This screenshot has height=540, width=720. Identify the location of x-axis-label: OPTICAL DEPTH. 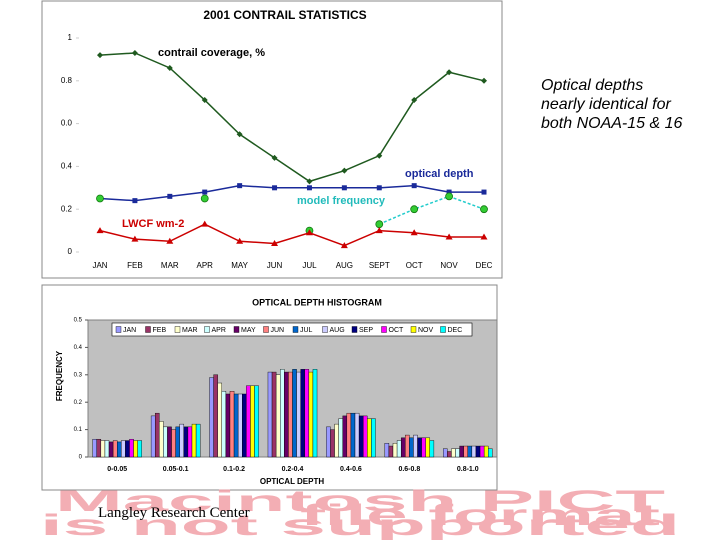
(292, 481).